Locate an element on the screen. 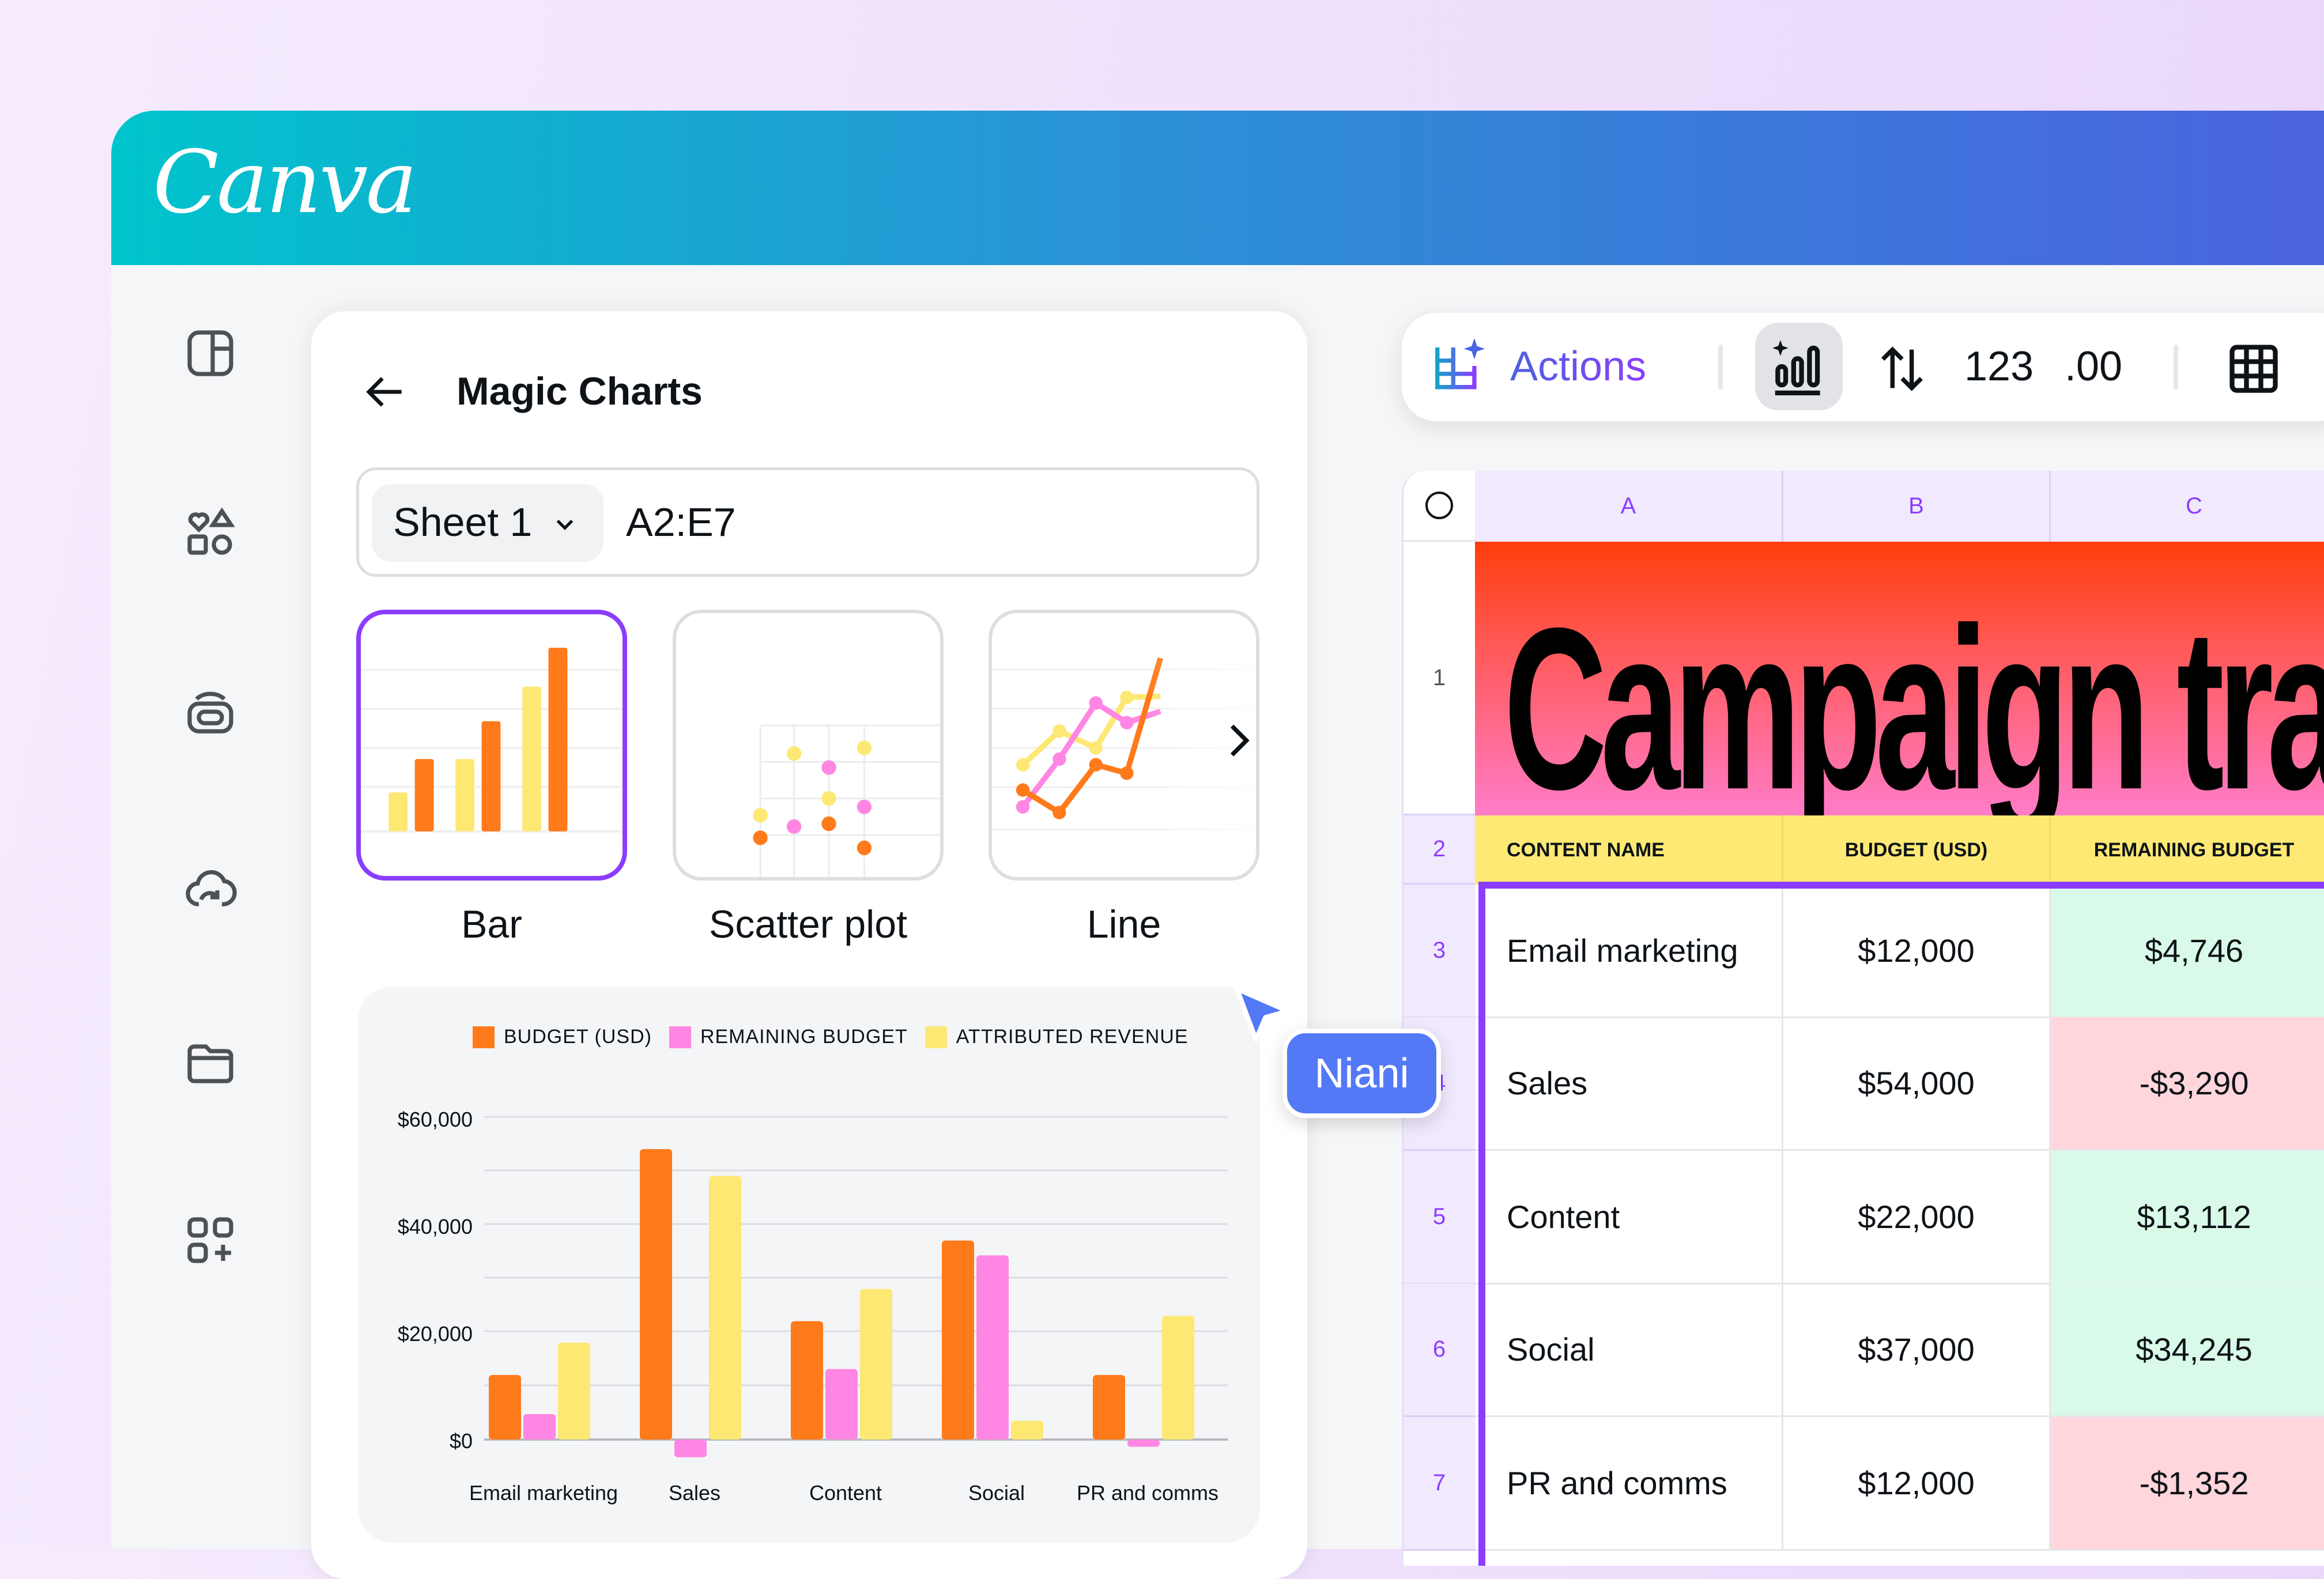 This screenshot has width=2324, height=1579. budget-cell: $12,000 is located at coordinates (1917, 952).